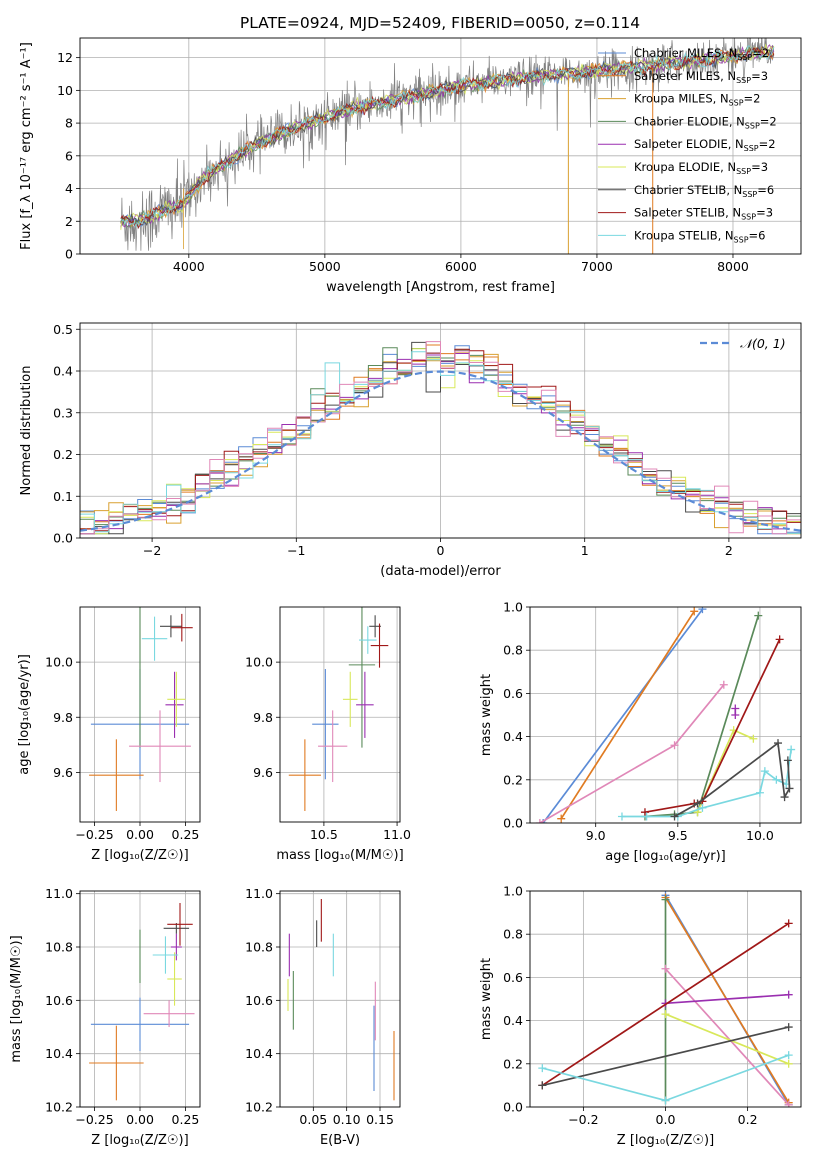 This screenshot has height=1170, width=819. Describe the element at coordinates (763, 343) in the screenshot. I see `legend-entry: 𝒩(0, 1)` at that location.